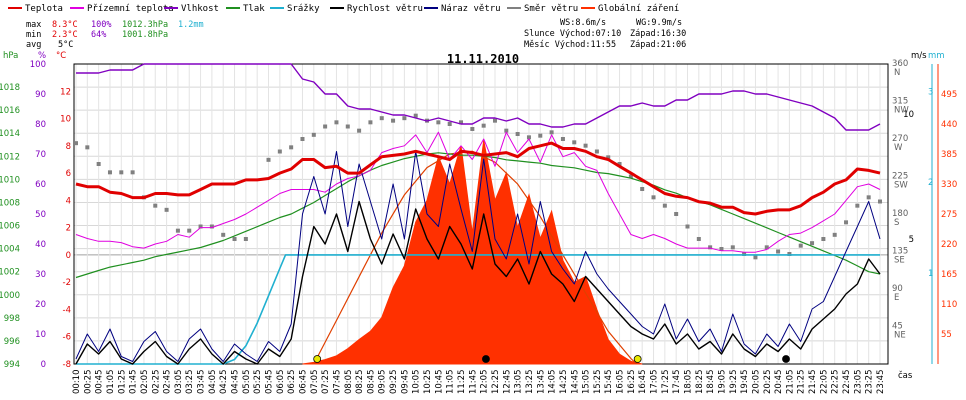  I want to click on x-tick-label: 19:25, so click(734, 382).